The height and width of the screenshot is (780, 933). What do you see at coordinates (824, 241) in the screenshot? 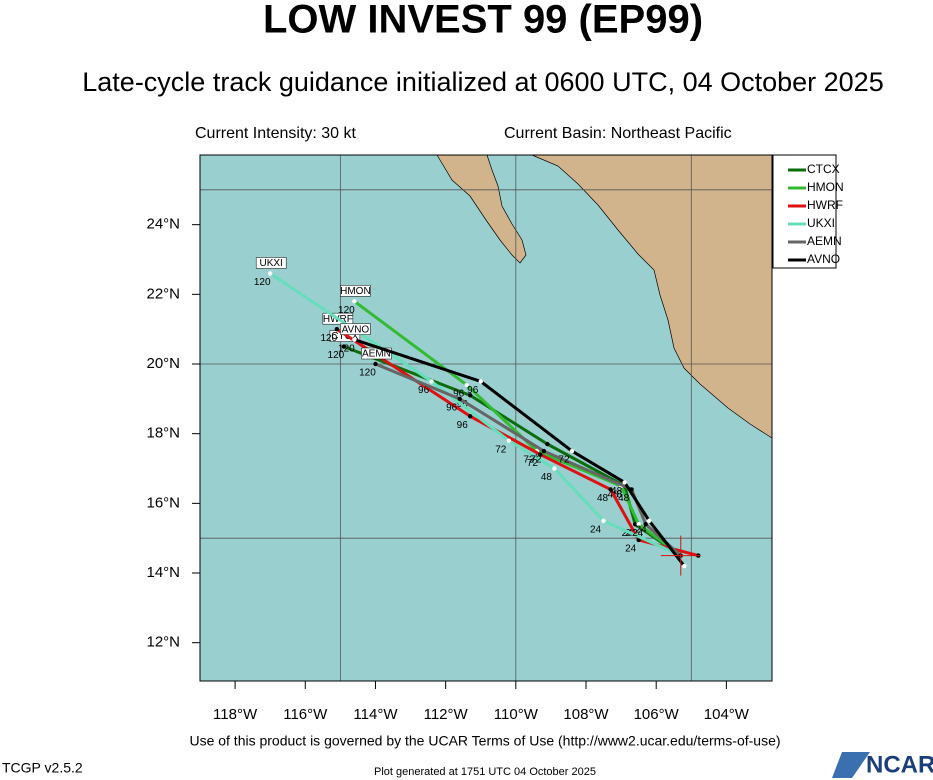
I see `legend-label: AEMN` at bounding box center [824, 241].